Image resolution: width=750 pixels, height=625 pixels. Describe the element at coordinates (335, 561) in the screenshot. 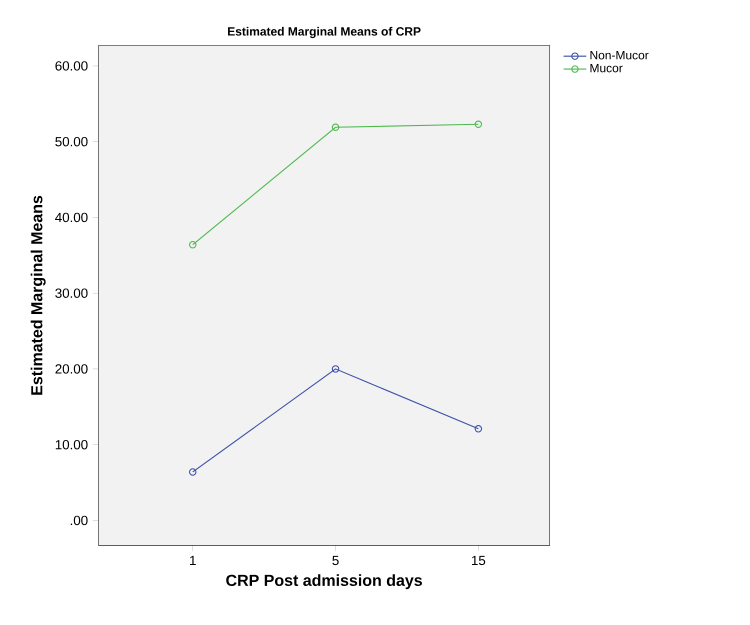

I see `x-tick-label: 5` at that location.